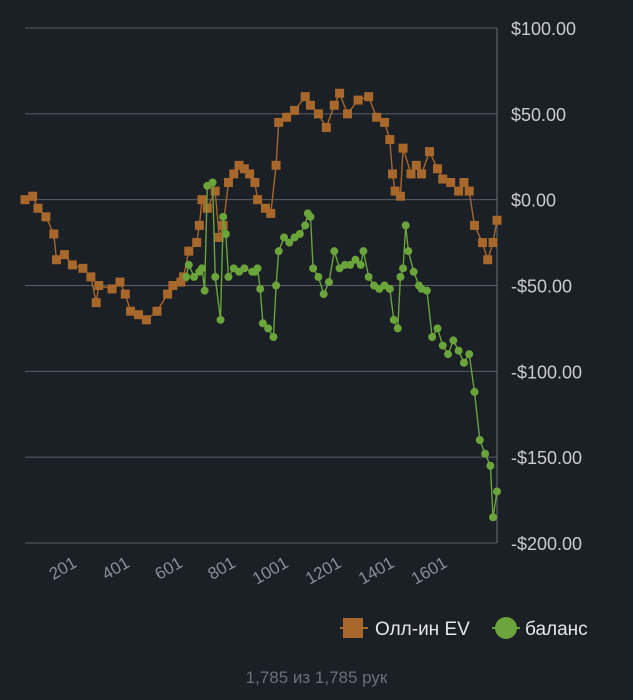 Image resolution: width=633 pixels, height=700 pixels. I want to click on legend: Олл-ин EV баланс, so click(464, 628).